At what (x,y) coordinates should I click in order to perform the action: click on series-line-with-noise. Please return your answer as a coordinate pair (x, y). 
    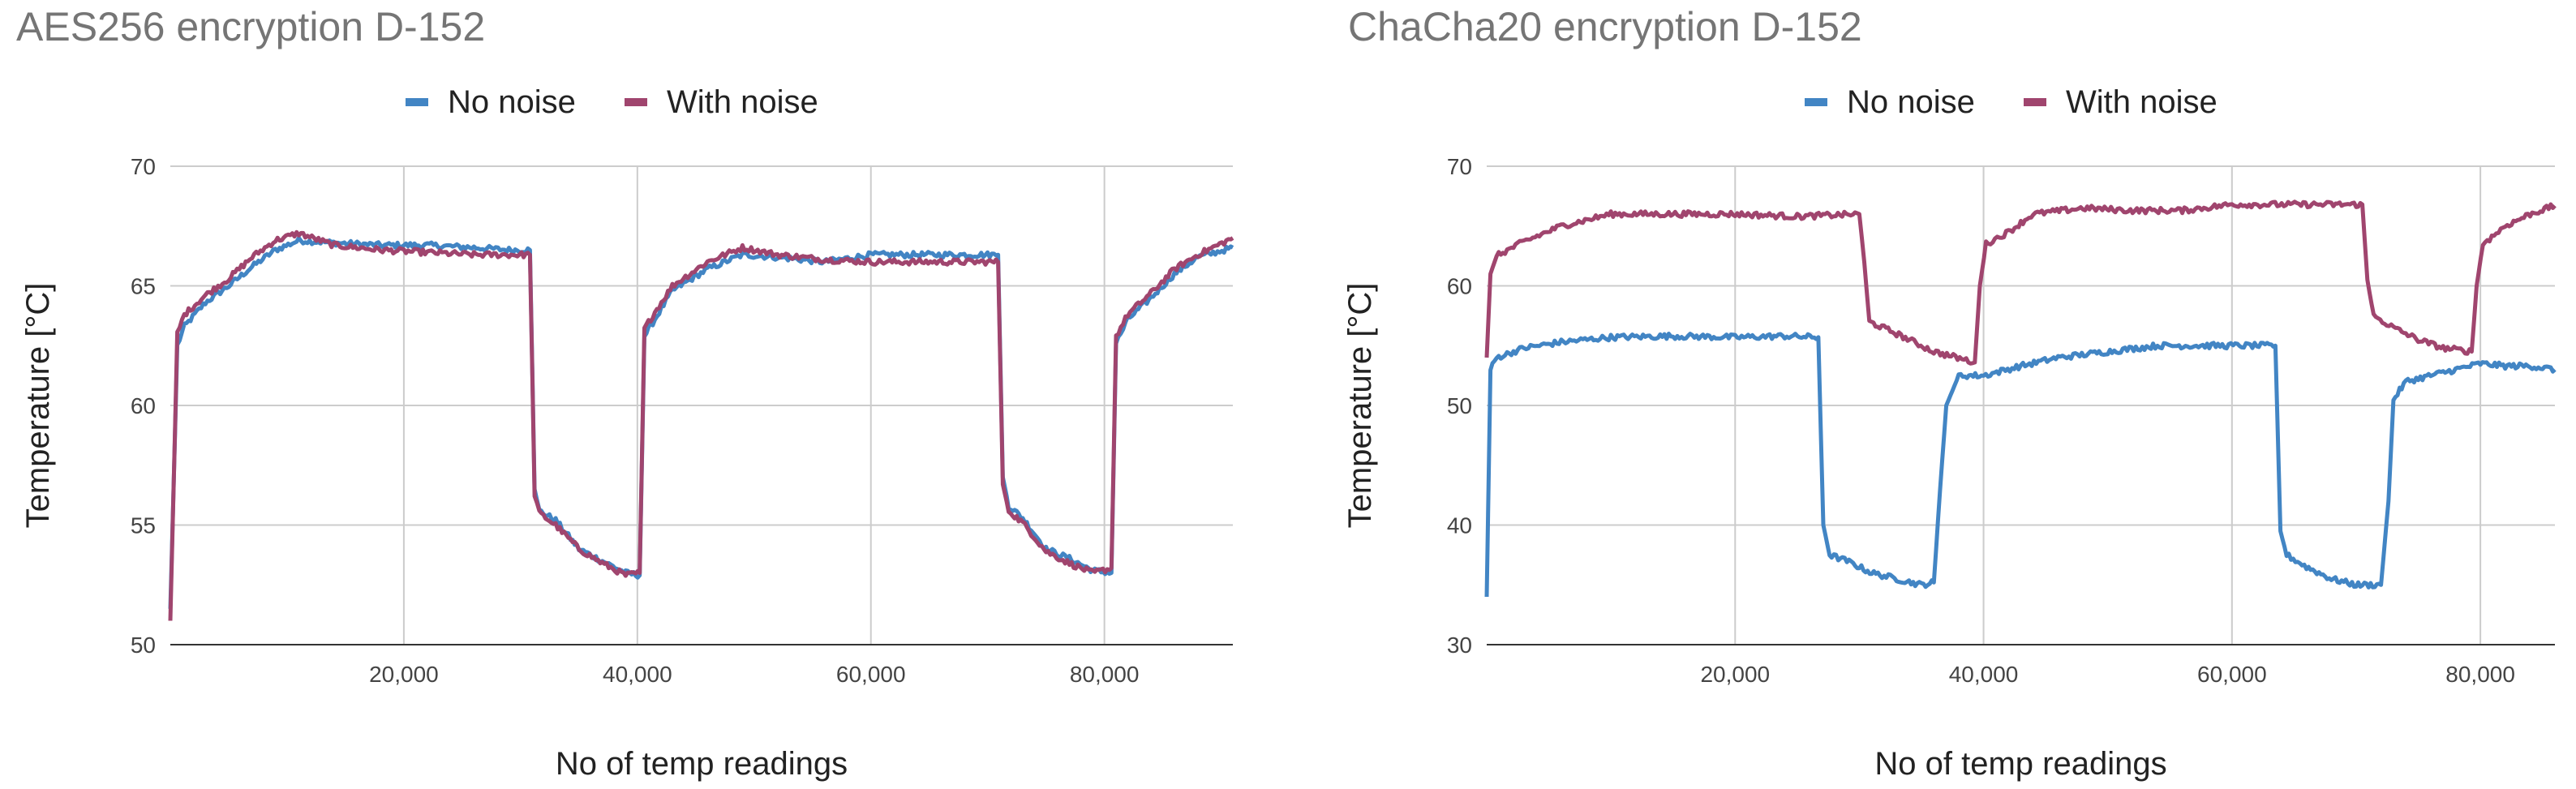
    Looking at the image, I should click on (2020, 282).